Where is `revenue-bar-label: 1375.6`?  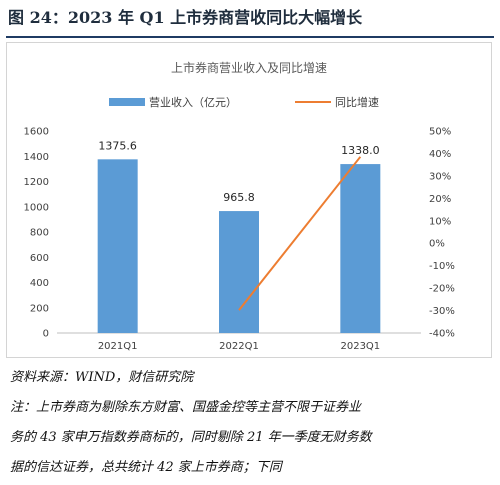
revenue-bar-label: 1375.6 is located at coordinates (117, 145).